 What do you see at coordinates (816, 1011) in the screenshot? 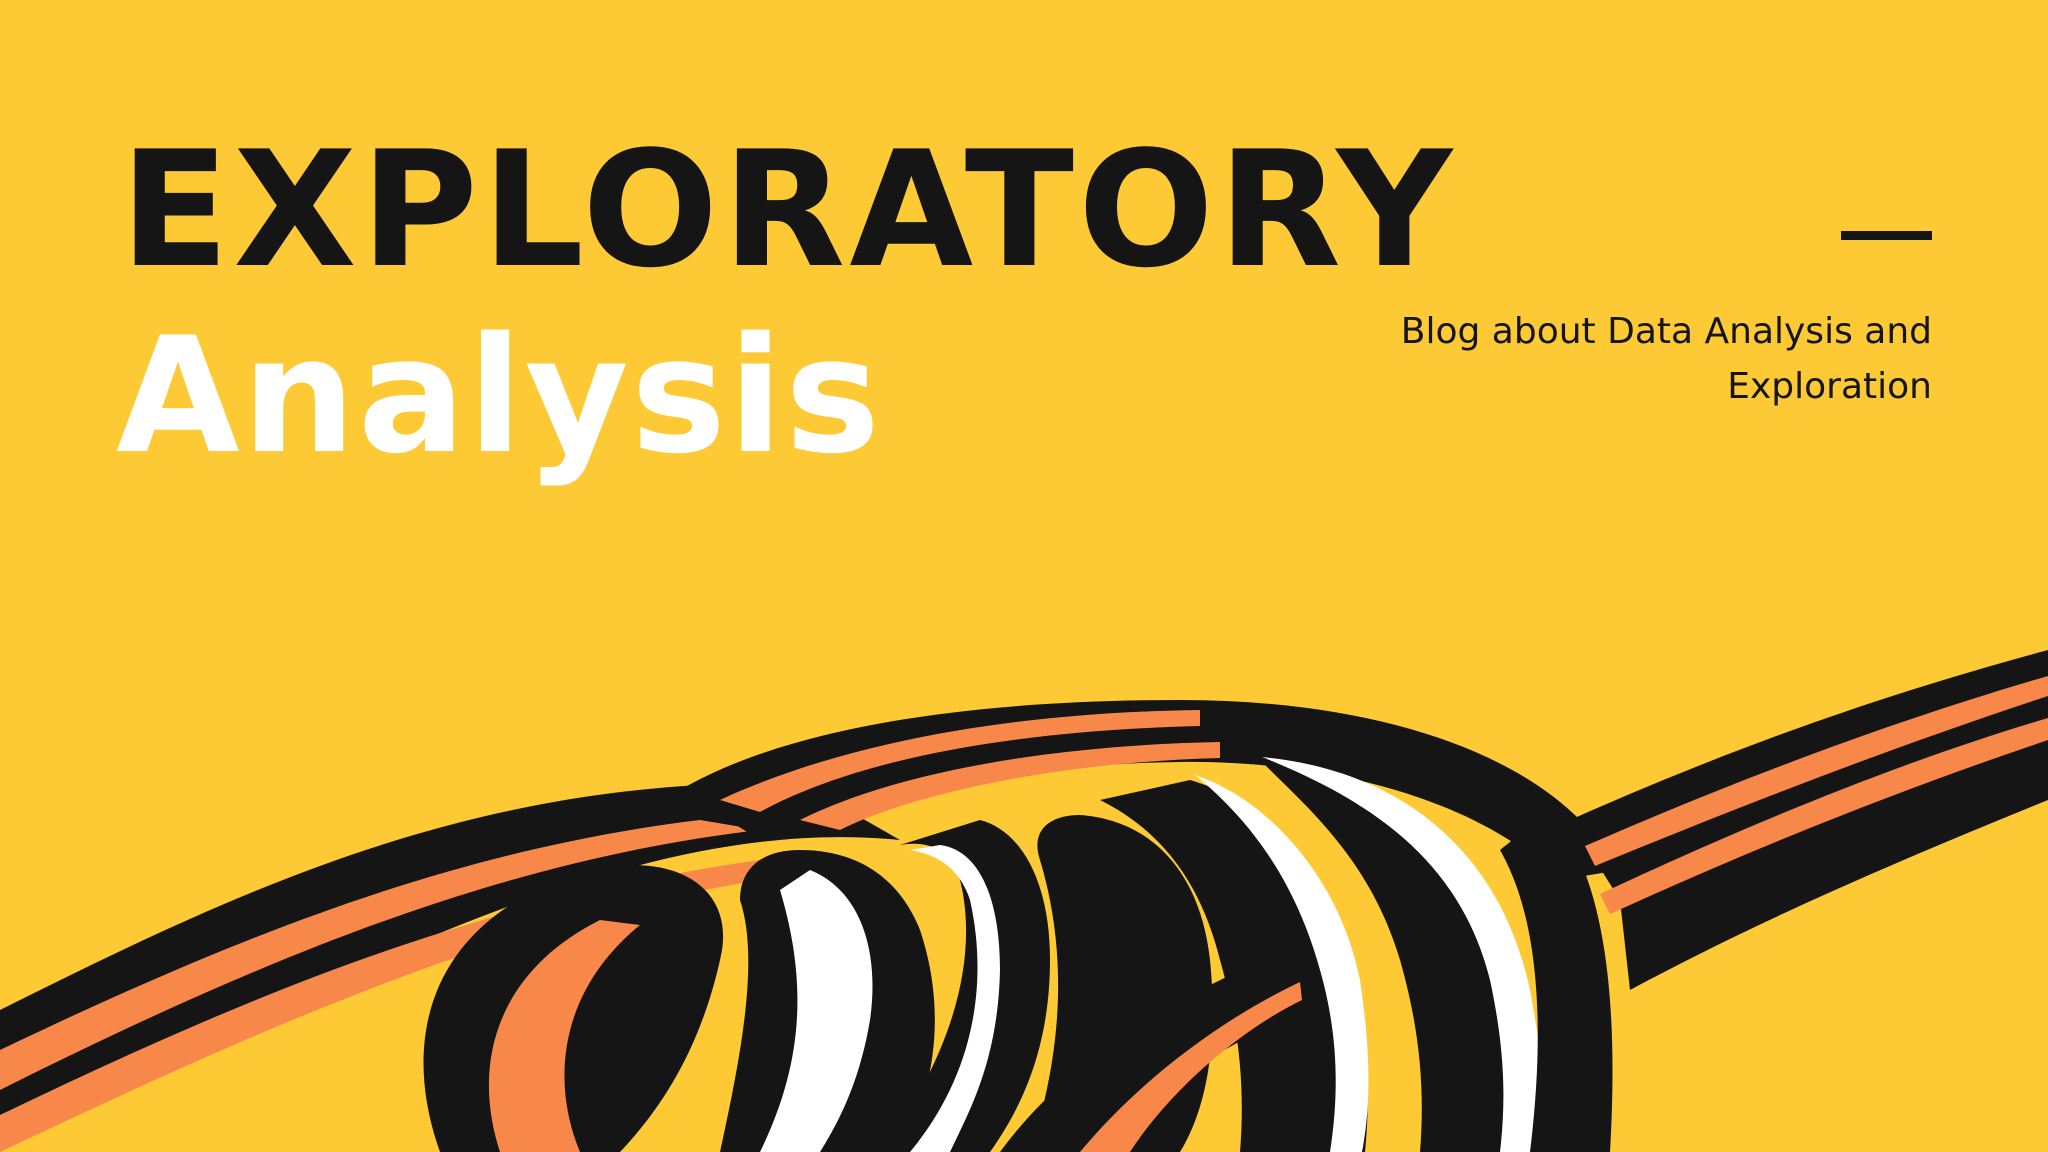
I see `loop-2-white` at bounding box center [816, 1011].